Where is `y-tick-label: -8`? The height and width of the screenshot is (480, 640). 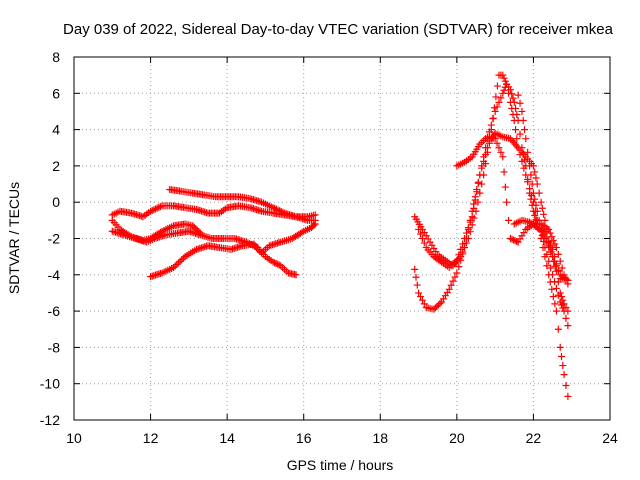
y-tick-label: -8 is located at coordinates (54, 347).